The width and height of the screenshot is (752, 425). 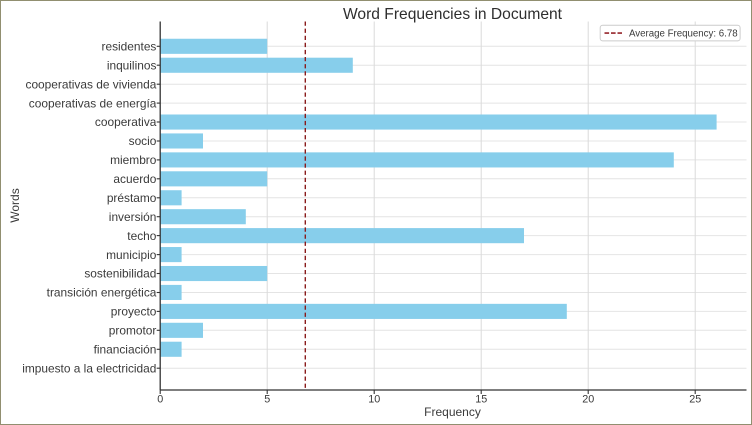 I want to click on svg-text: préstamo, so click(x=132, y=198).